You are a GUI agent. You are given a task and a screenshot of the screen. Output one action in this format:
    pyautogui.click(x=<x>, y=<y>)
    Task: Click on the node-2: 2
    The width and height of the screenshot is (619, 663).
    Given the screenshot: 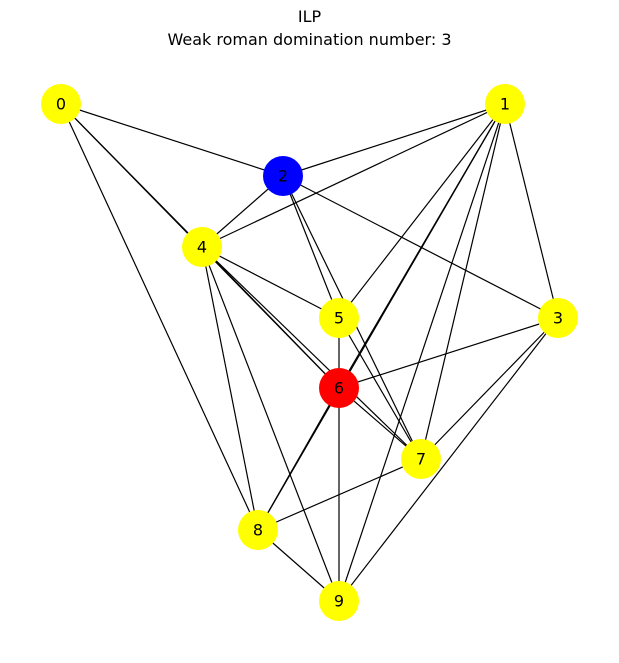 What is the action you would take?
    pyautogui.click(x=283, y=176)
    